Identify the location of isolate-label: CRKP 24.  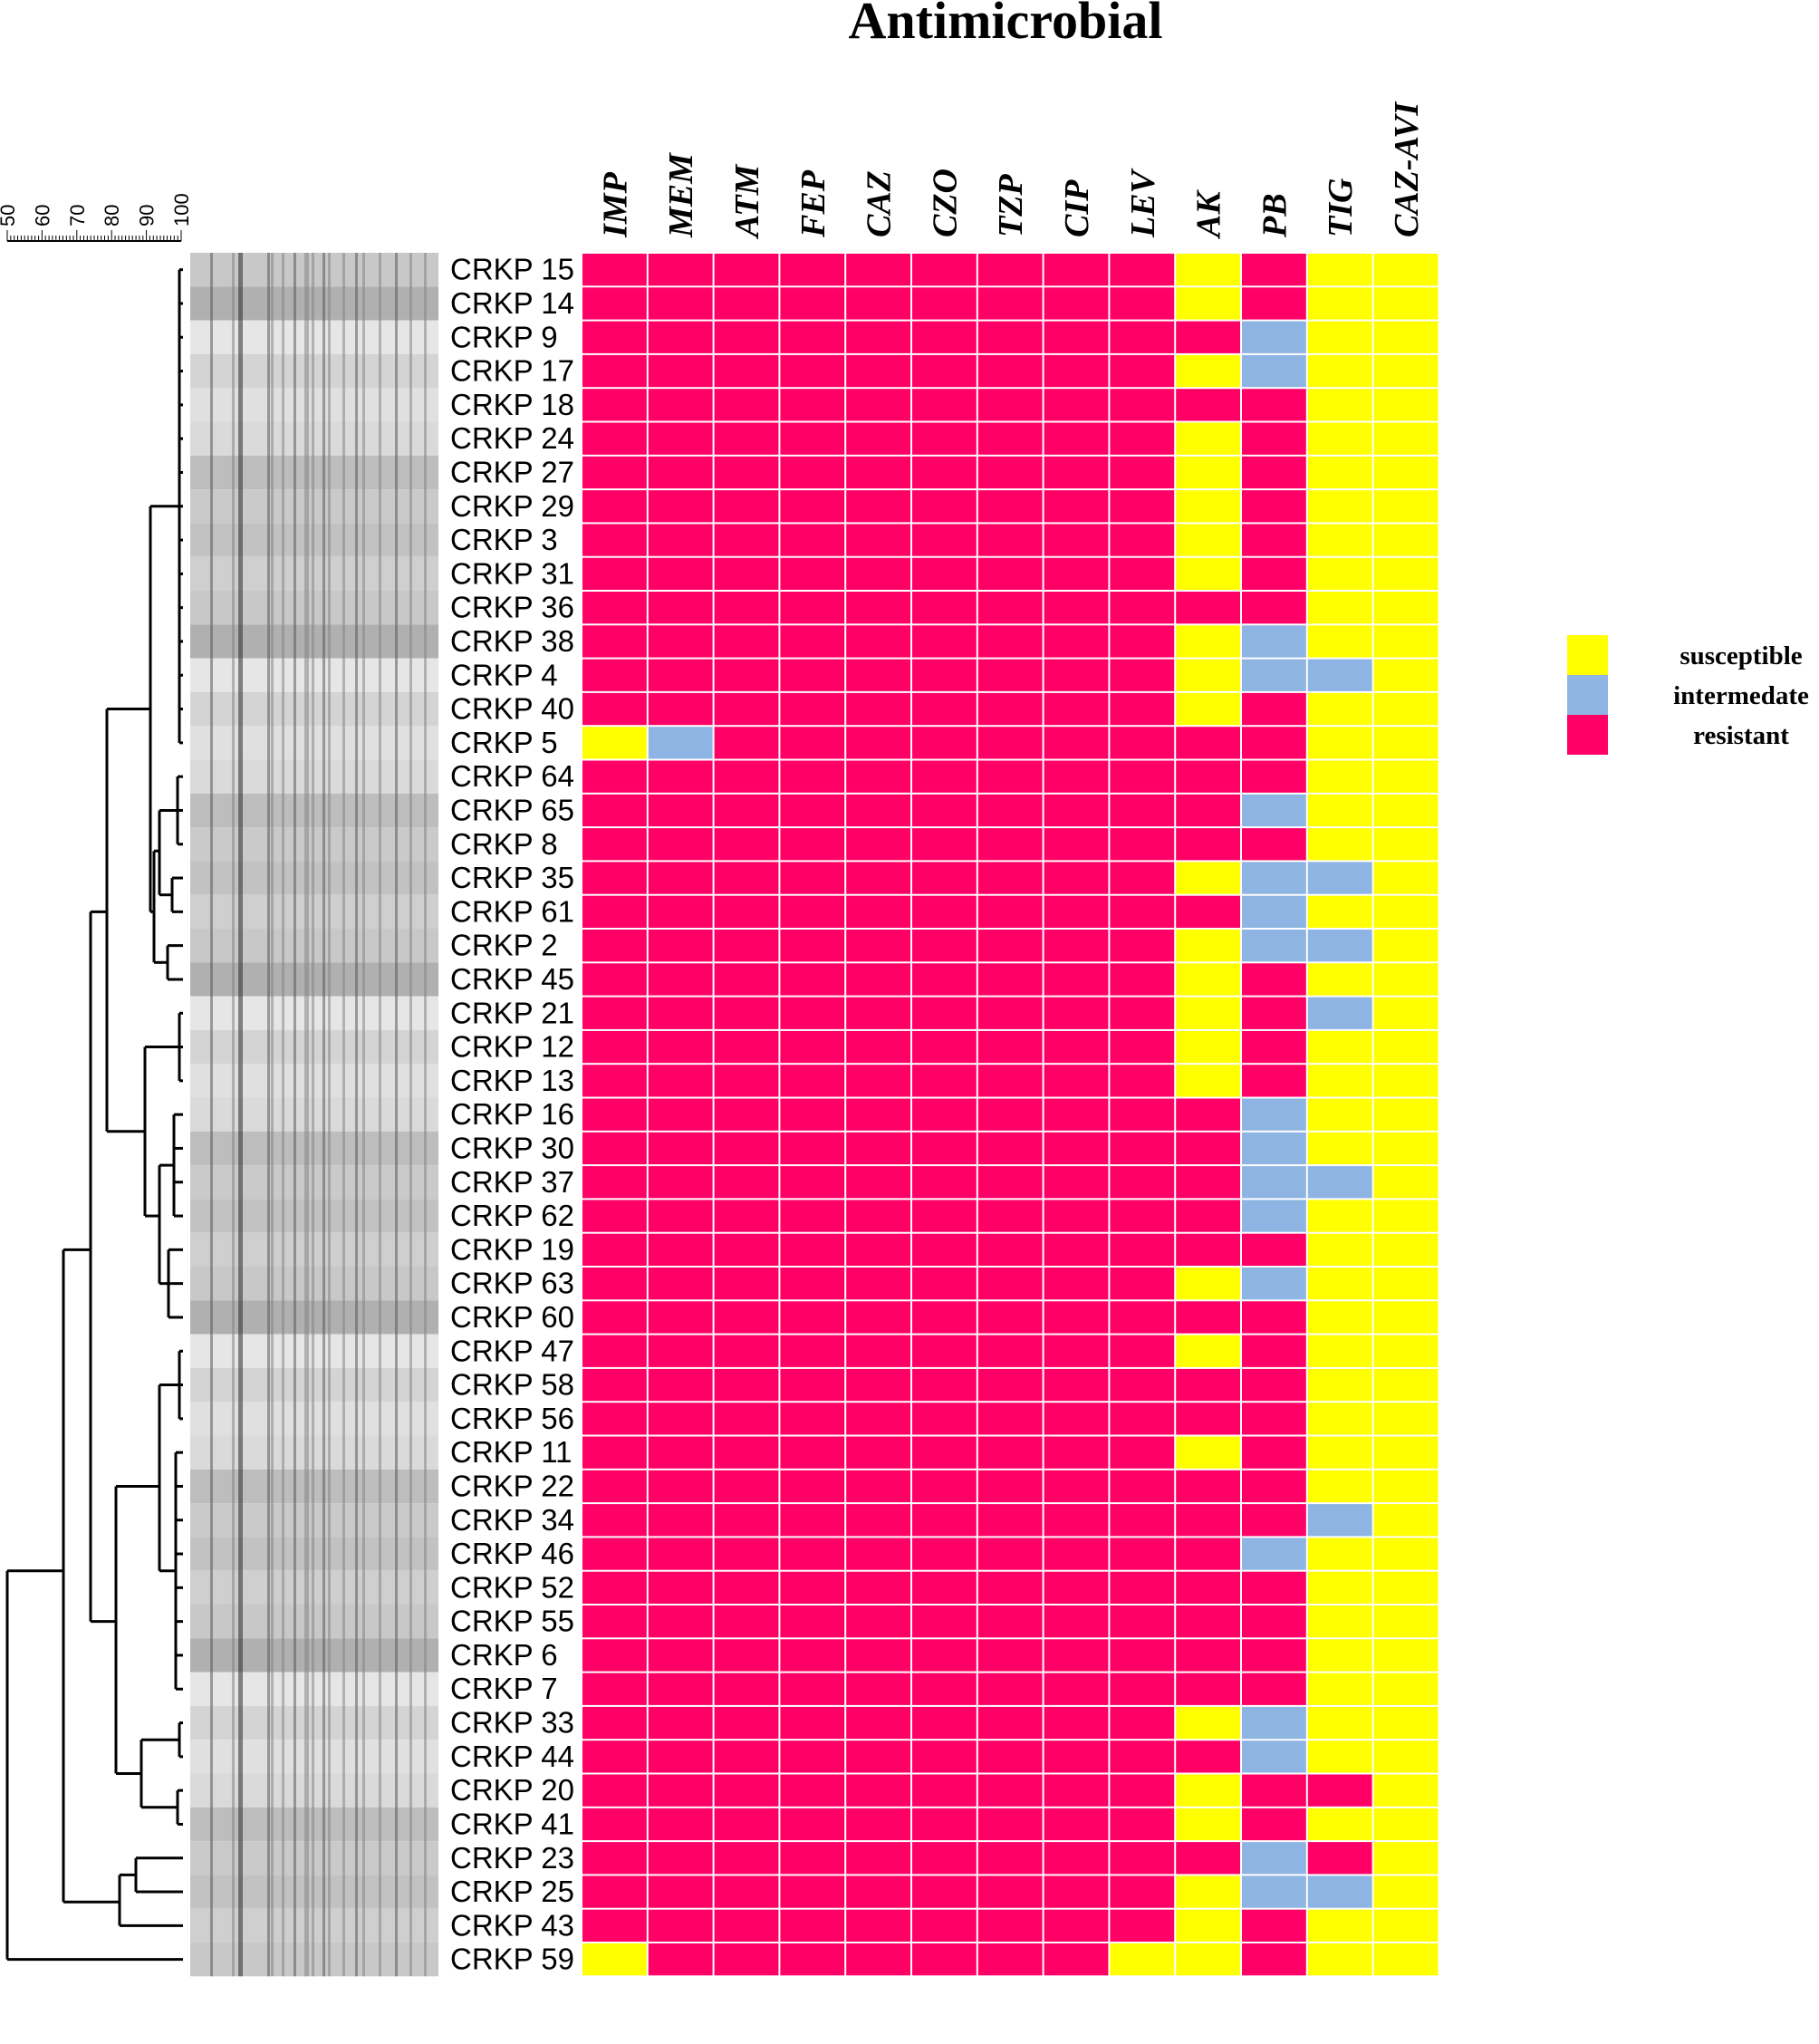
(512, 438).